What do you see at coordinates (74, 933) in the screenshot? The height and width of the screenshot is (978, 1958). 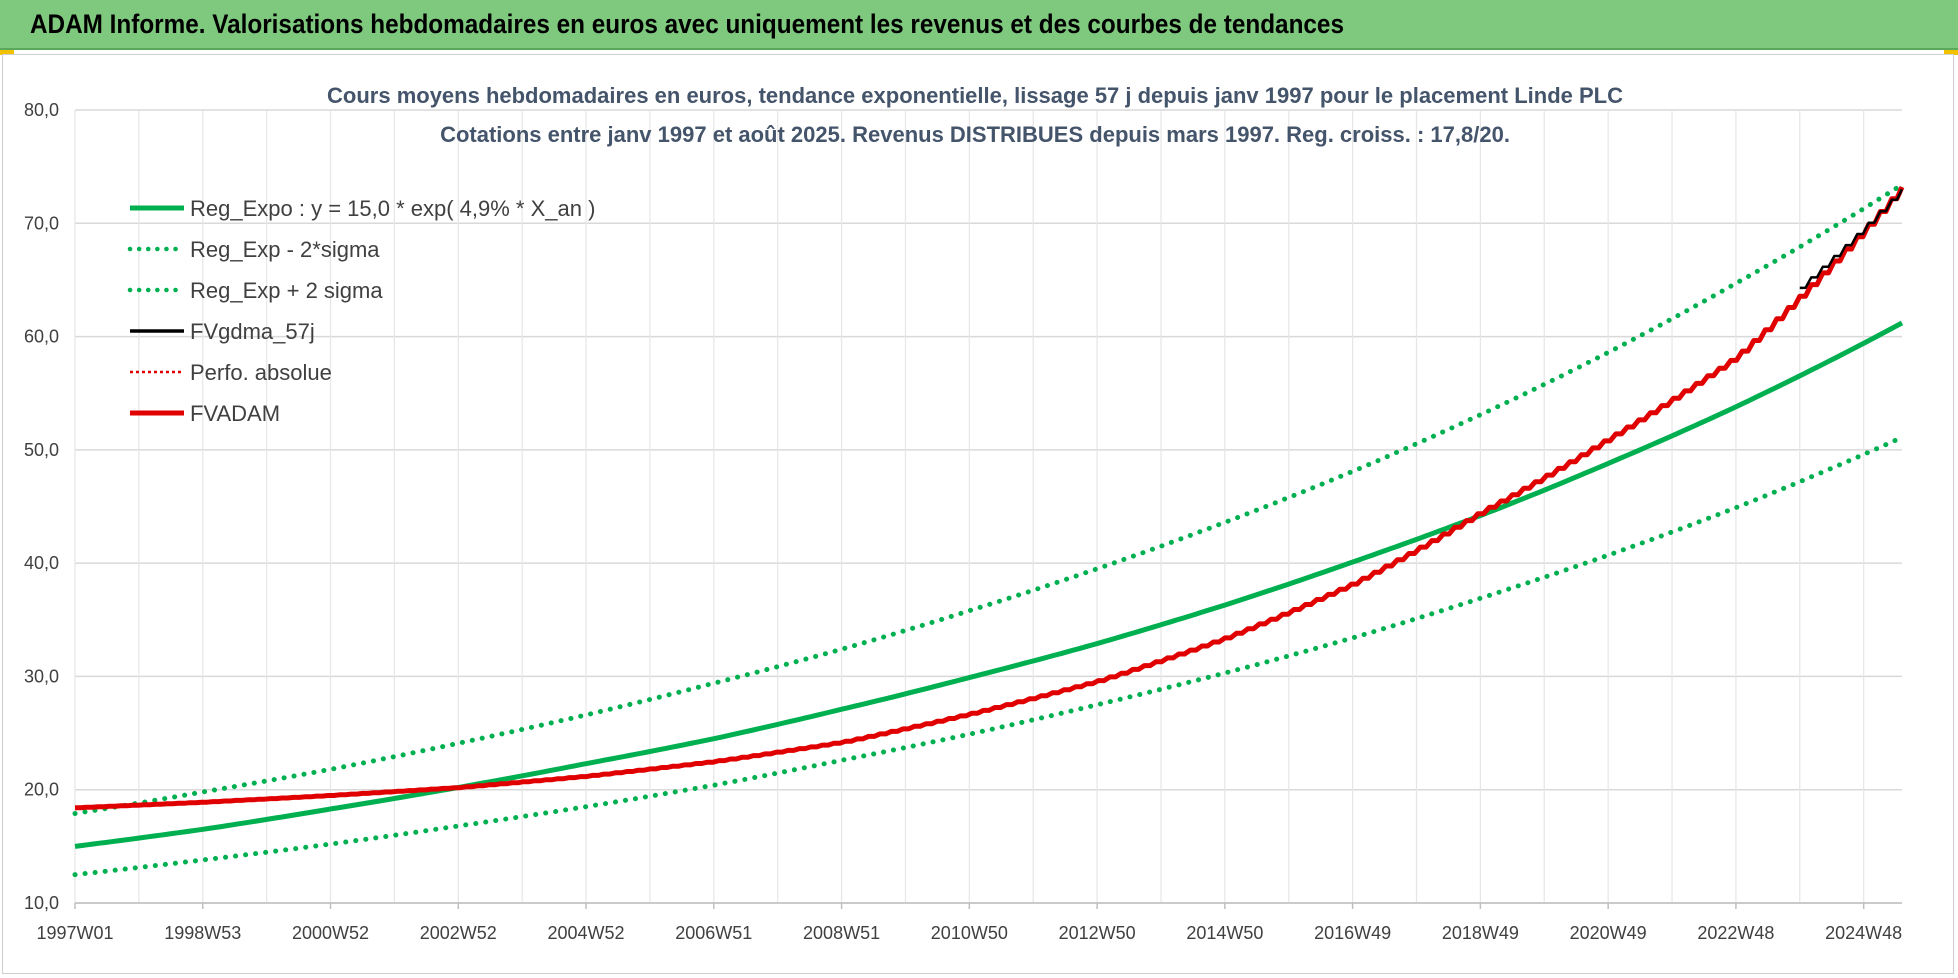 I see `x-tick-label: 1997W01` at bounding box center [74, 933].